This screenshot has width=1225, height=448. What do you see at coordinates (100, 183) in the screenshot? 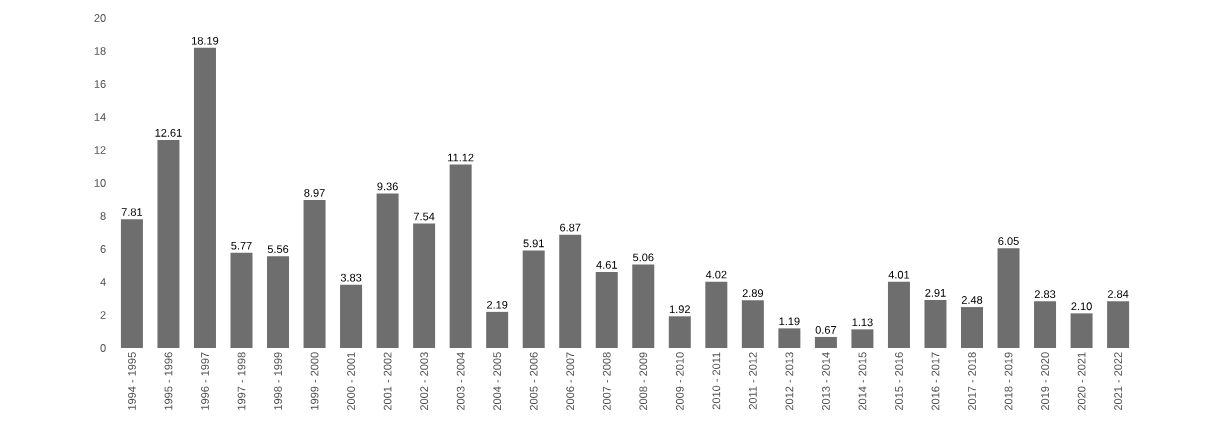
I see `y-tick-label: 10` at bounding box center [100, 183].